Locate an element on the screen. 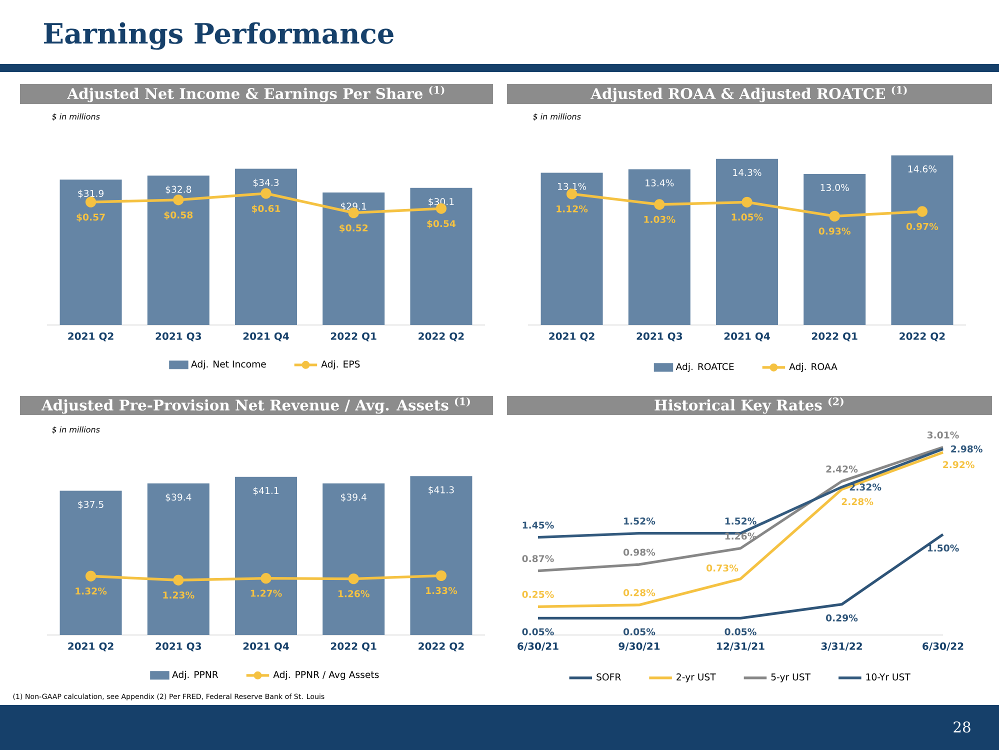 The image size is (999, 750). data-label: $0.58 is located at coordinates (178, 215).